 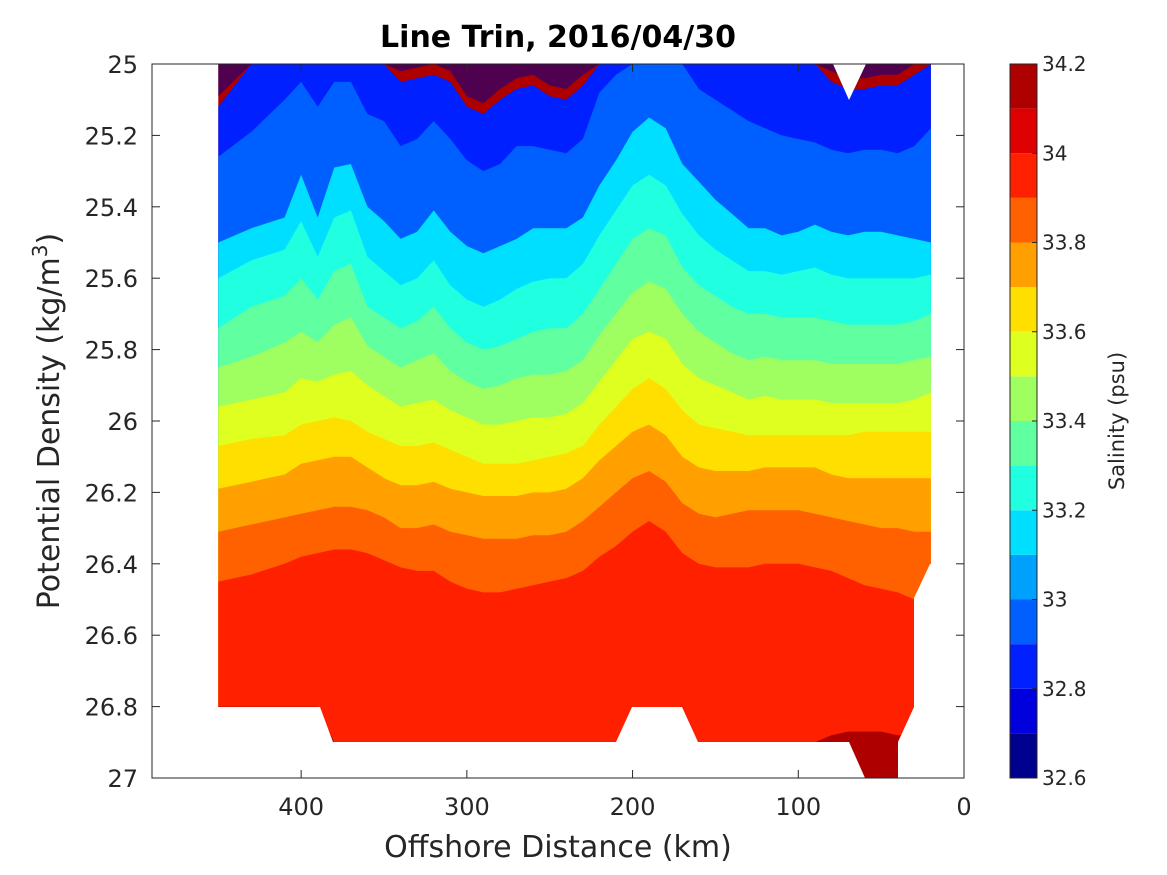 What do you see at coordinates (301, 807) in the screenshot?
I see `x-tick-label: 400` at bounding box center [301, 807].